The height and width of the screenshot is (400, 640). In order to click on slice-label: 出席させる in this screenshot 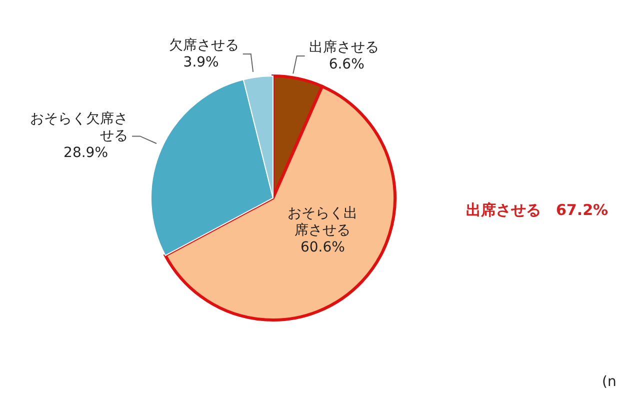, I will do `click(343, 48)`.